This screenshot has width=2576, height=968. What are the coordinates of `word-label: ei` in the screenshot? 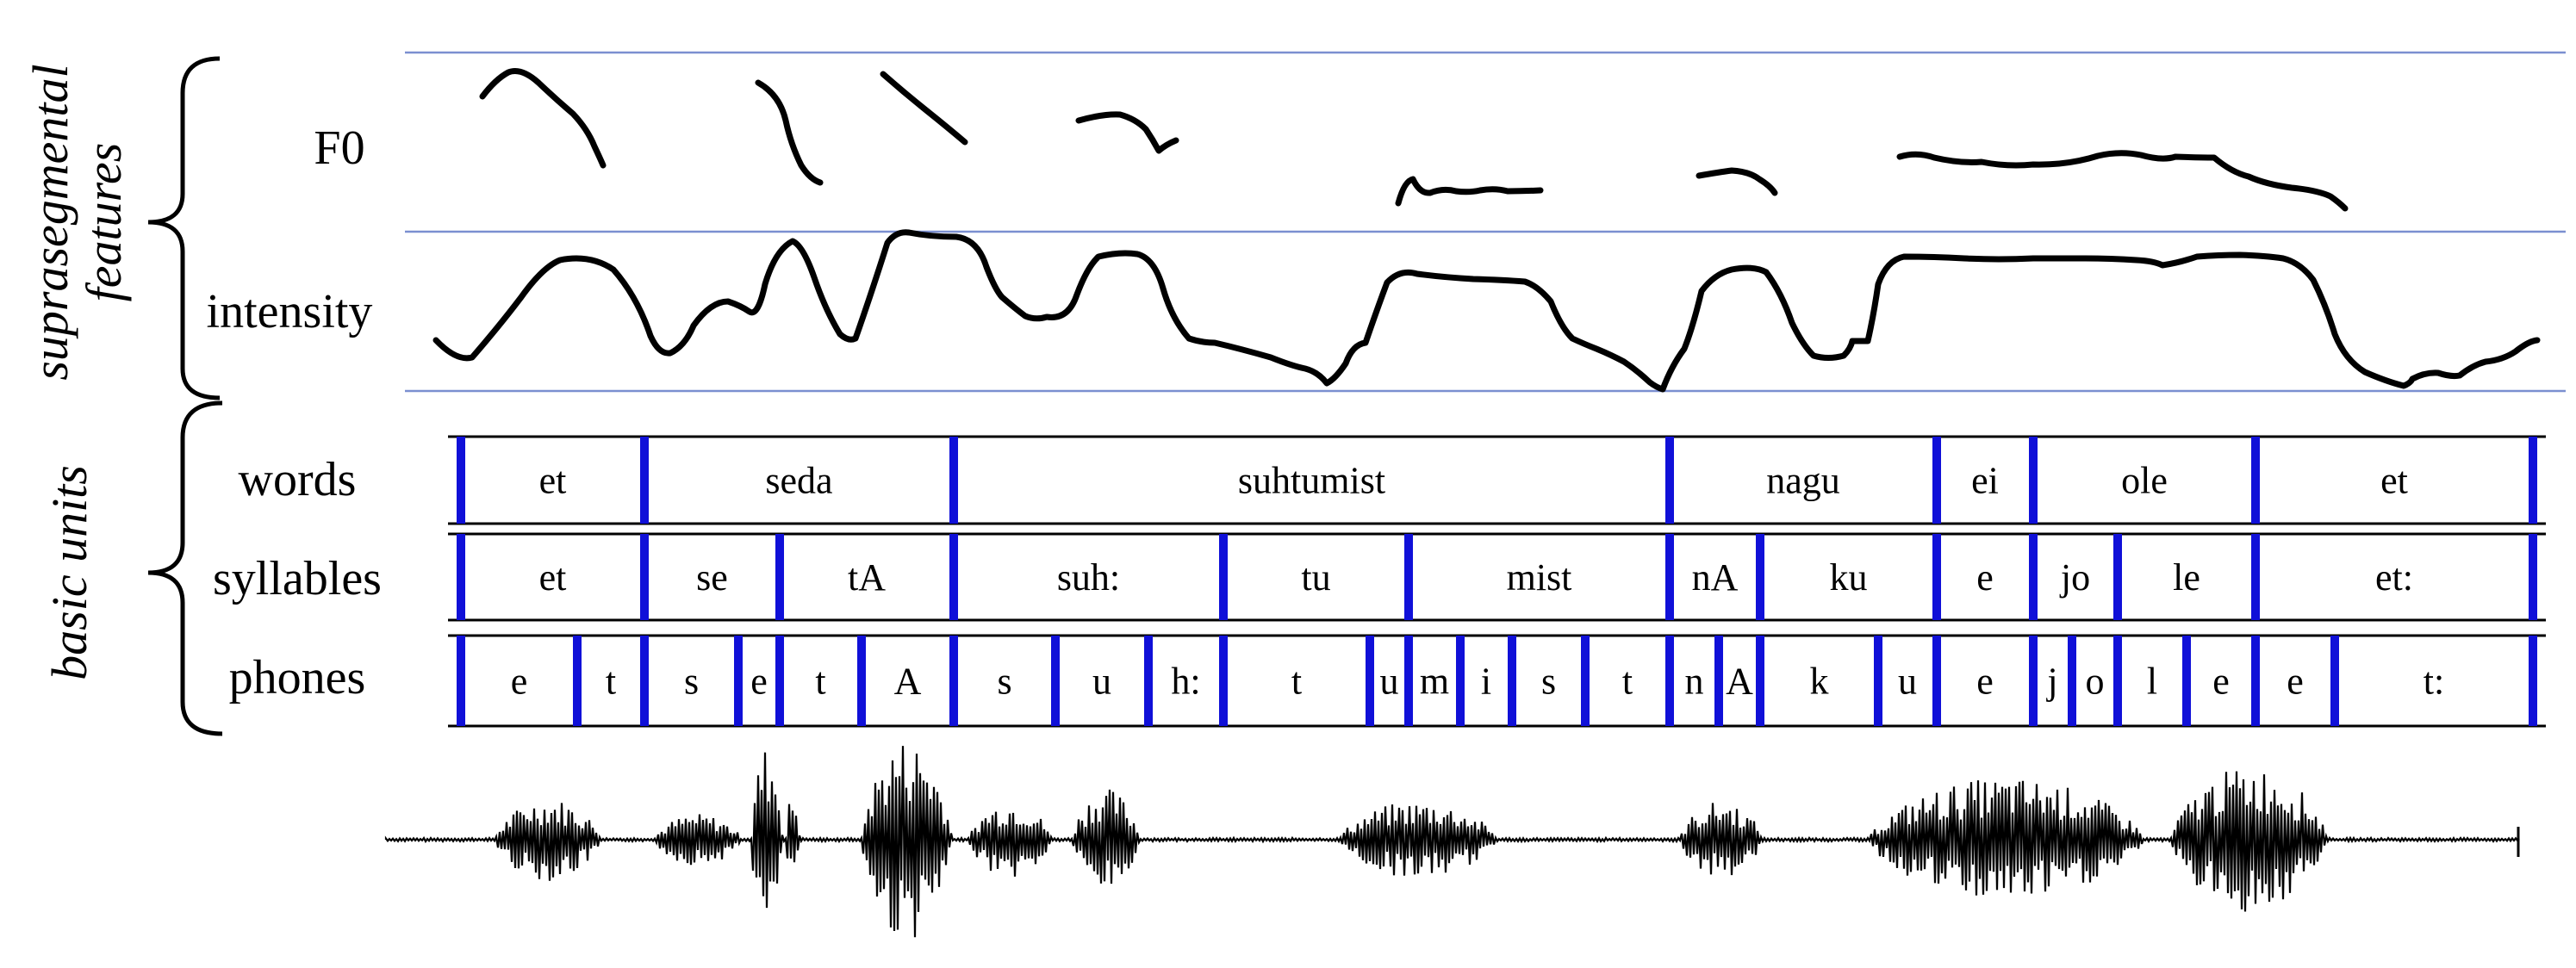 It's located at (1985, 481).